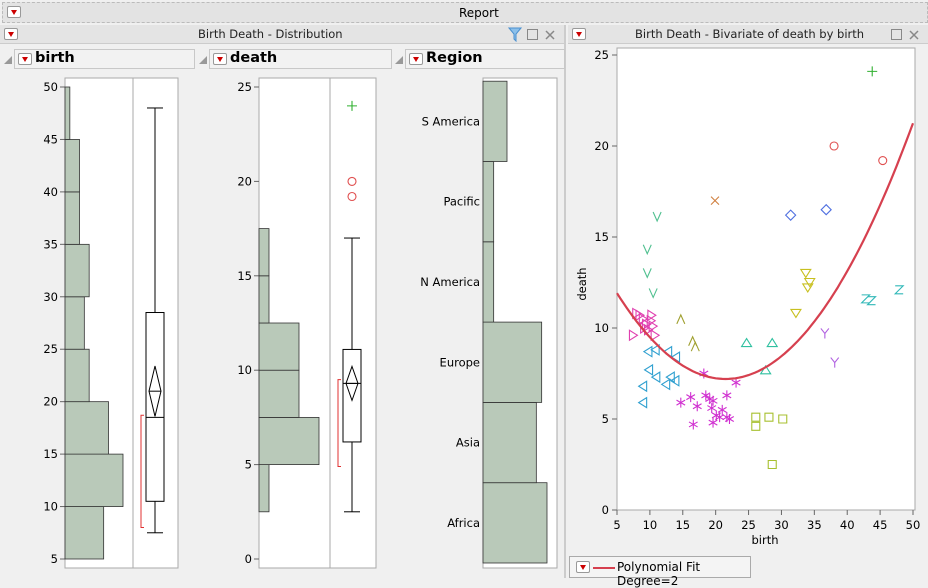 This screenshot has height=588, width=928. I want to click on mean-diamond, so click(155, 391).